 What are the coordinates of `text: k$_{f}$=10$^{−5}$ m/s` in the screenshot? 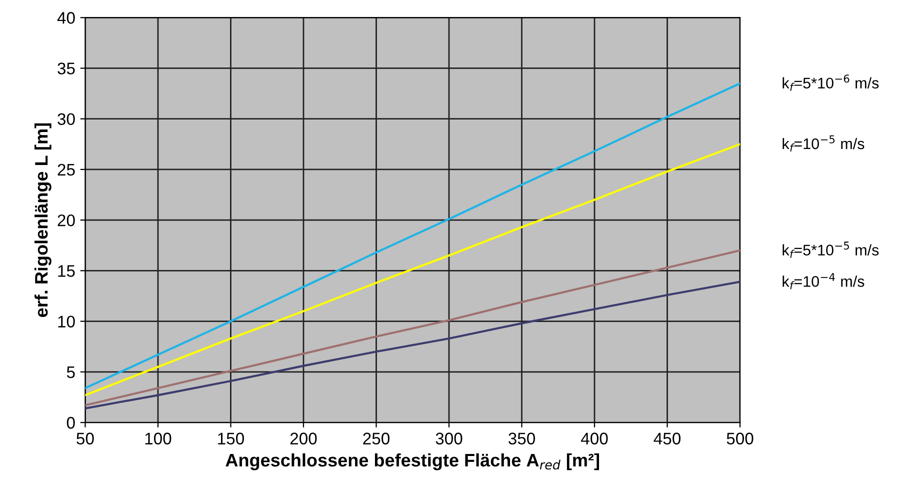 It's located at (823, 143).